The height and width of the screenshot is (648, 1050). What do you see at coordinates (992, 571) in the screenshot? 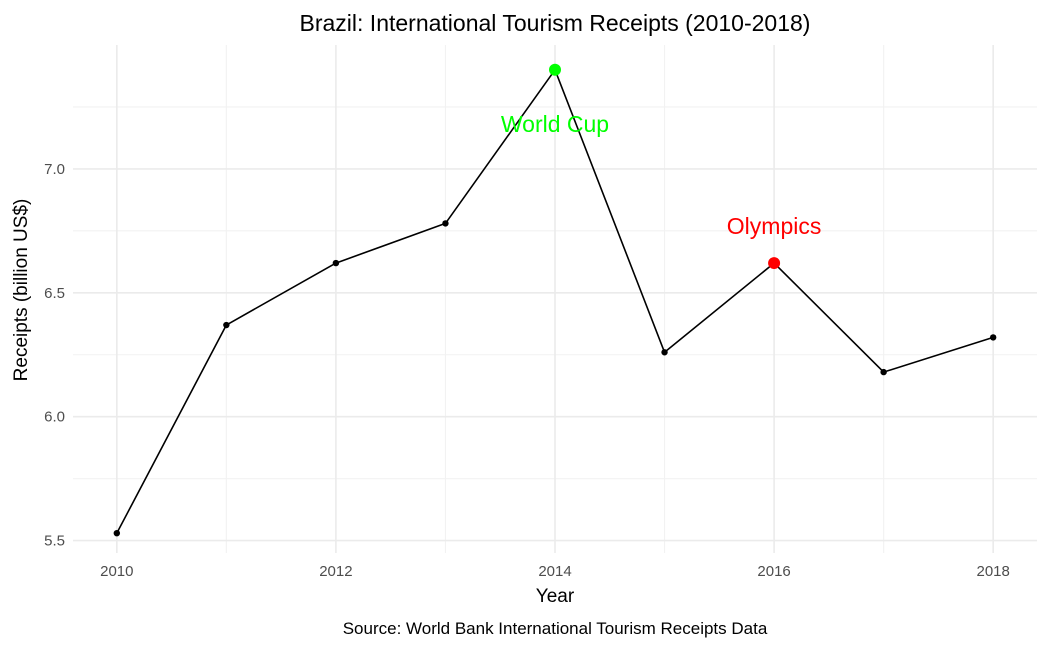
I see `x-tick-label: 2018` at bounding box center [992, 571].